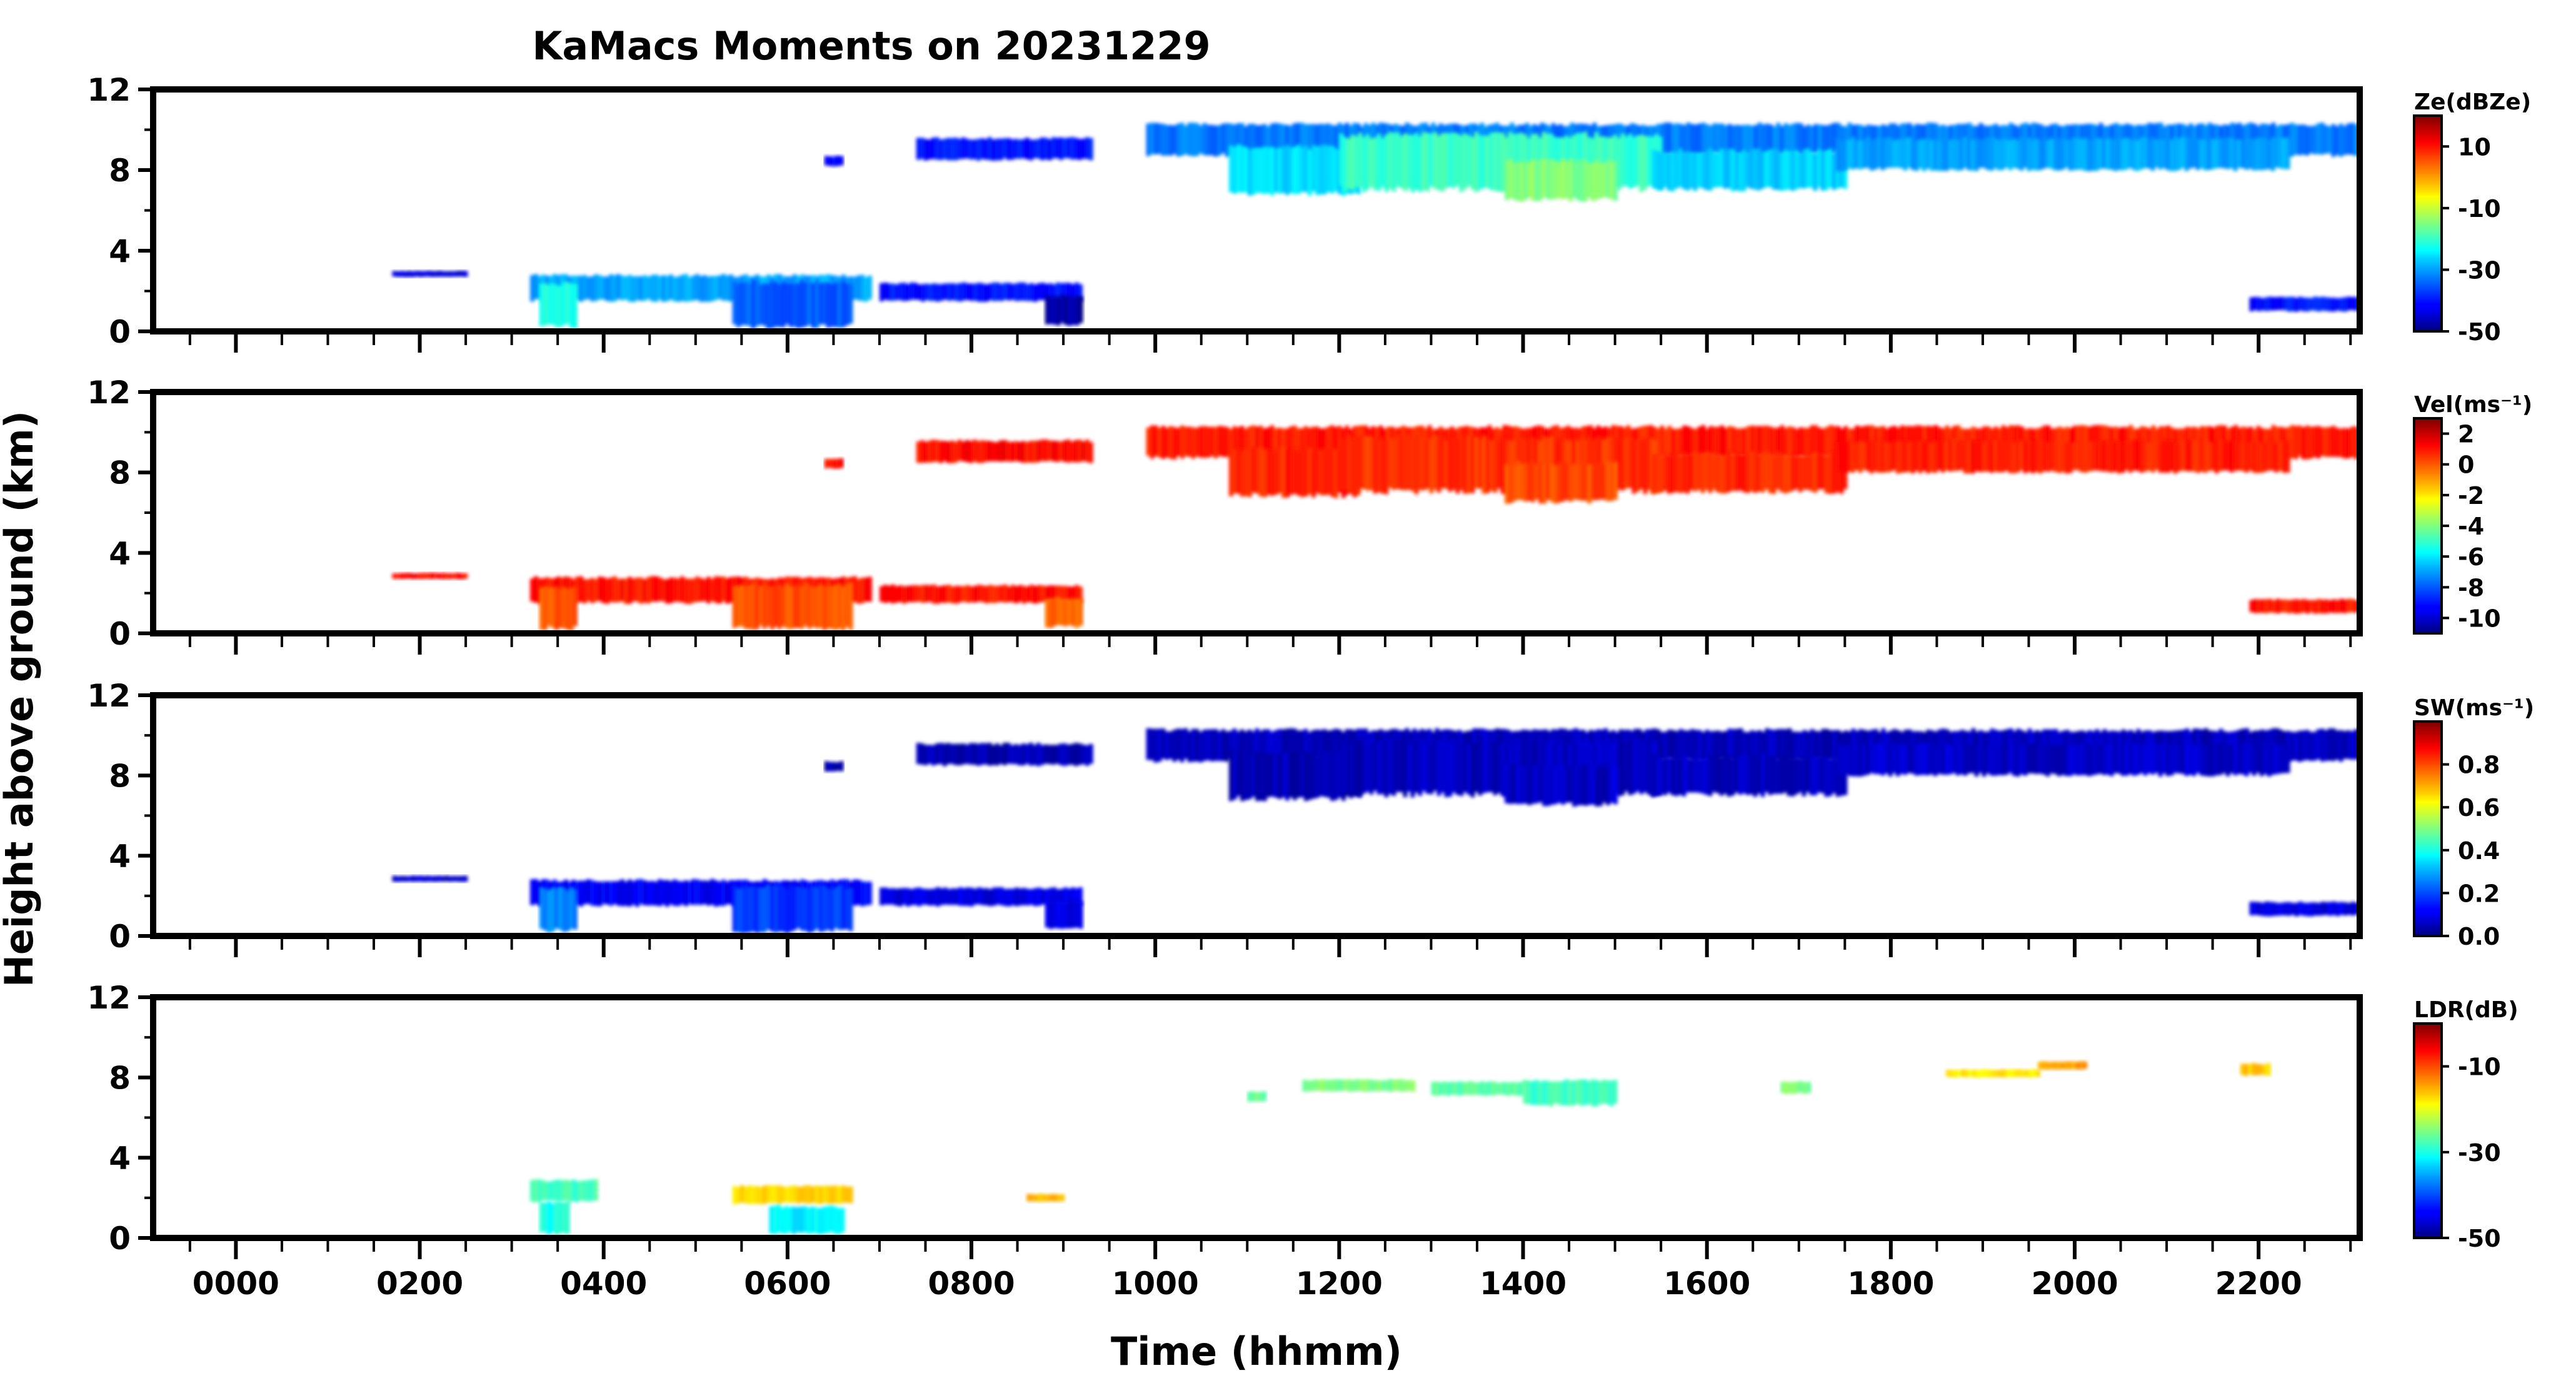 Image resolution: width=2576 pixels, height=1398 pixels. I want to click on y-tick-label: 8, so click(120, 1078).